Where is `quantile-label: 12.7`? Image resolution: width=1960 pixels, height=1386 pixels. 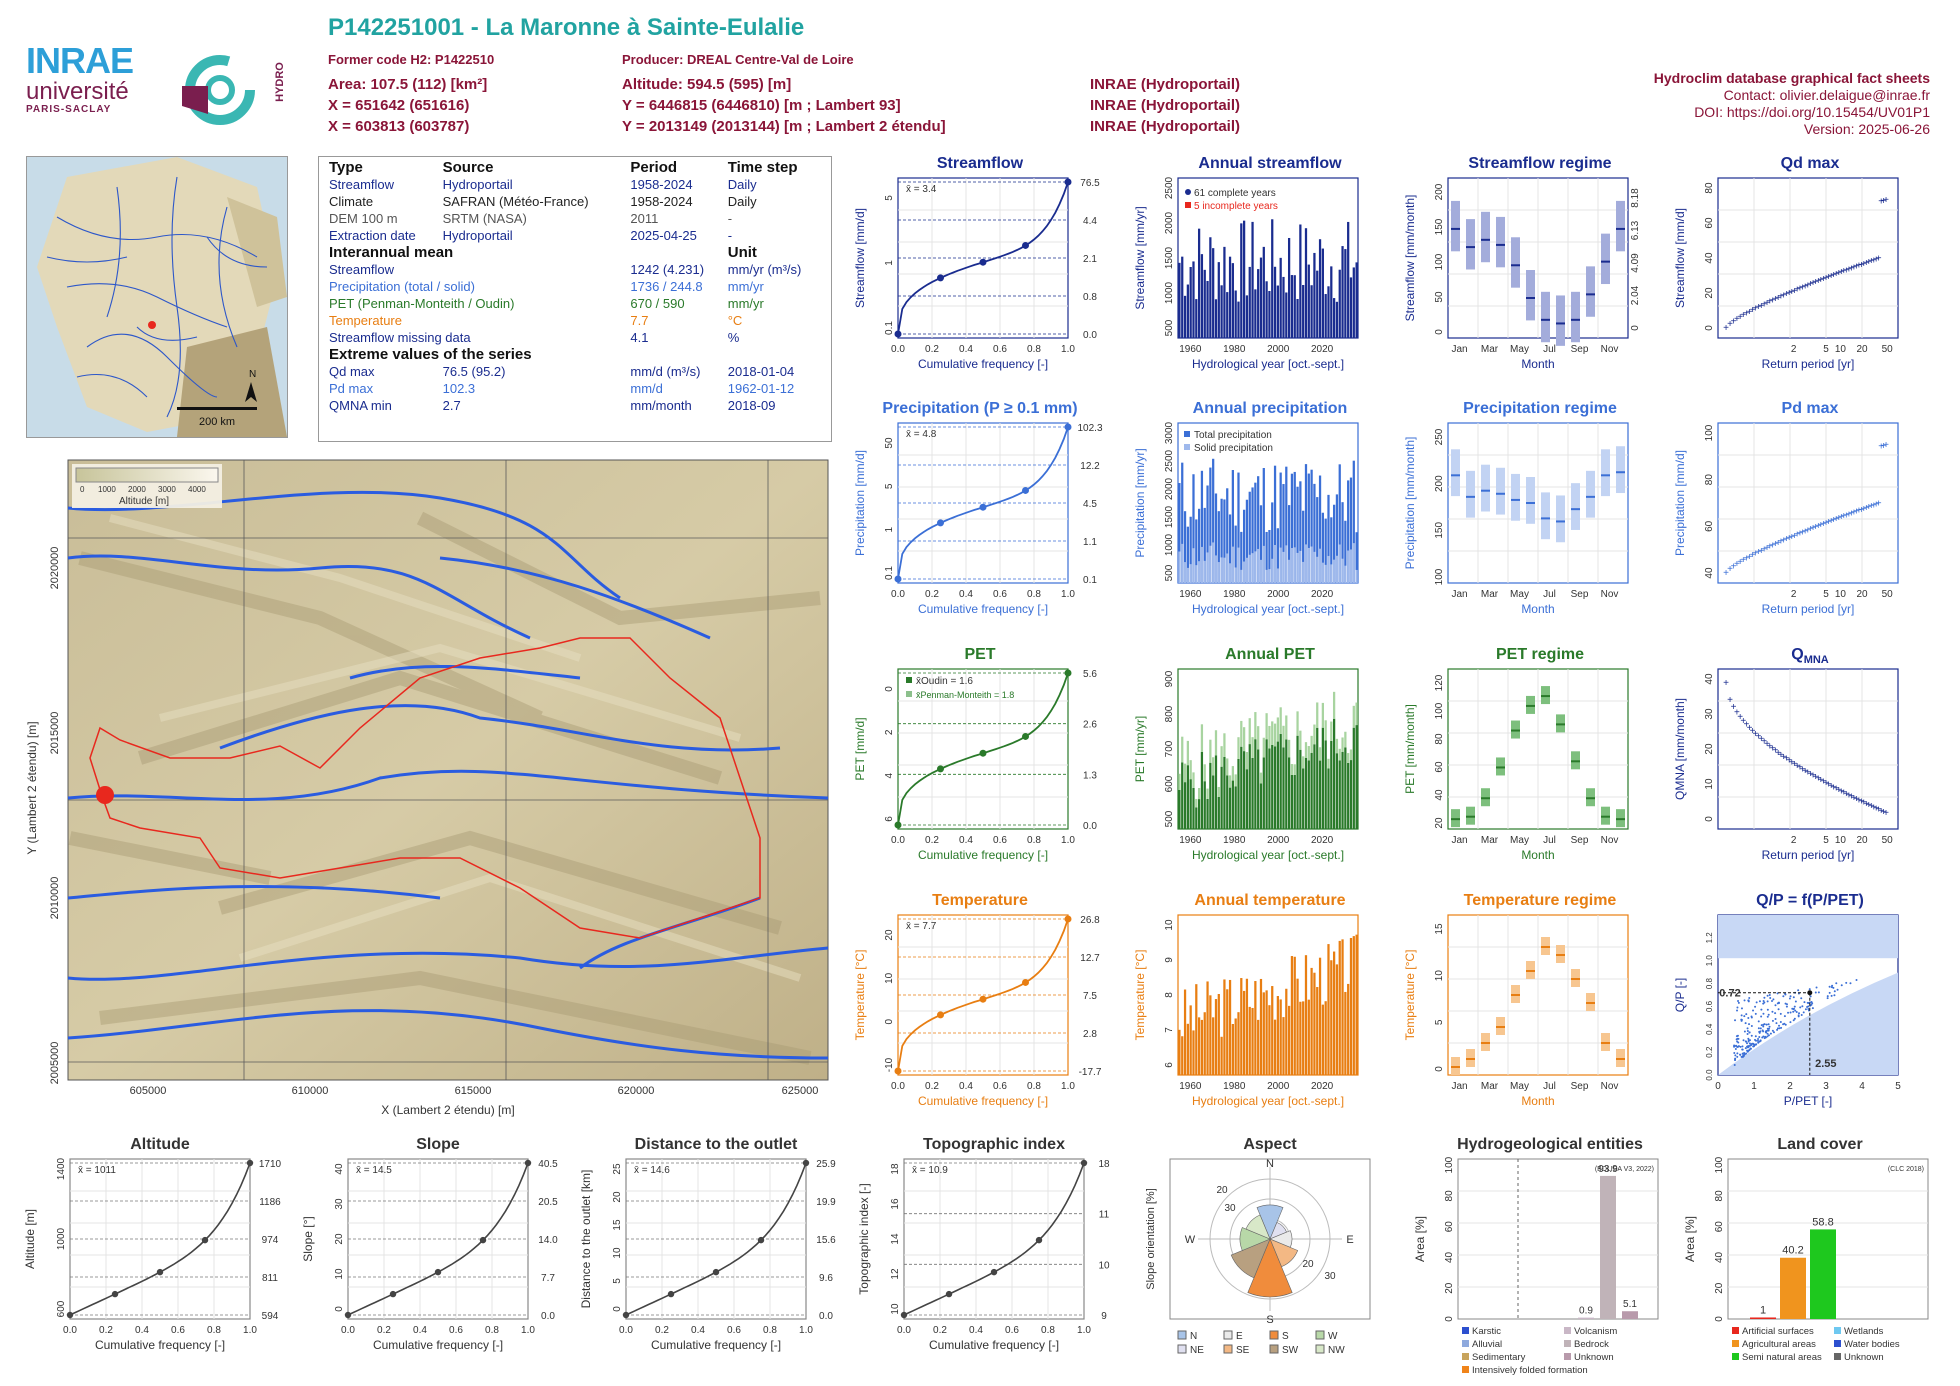
quantile-label: 12.7 is located at coordinates (1090, 958).